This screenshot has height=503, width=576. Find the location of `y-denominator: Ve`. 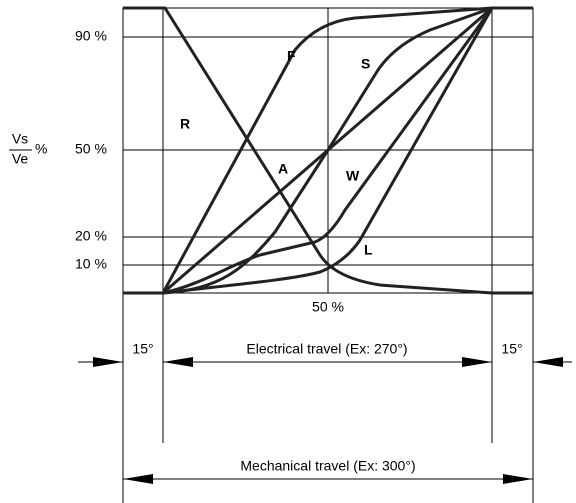

y-denominator: Ve is located at coordinates (20, 159).